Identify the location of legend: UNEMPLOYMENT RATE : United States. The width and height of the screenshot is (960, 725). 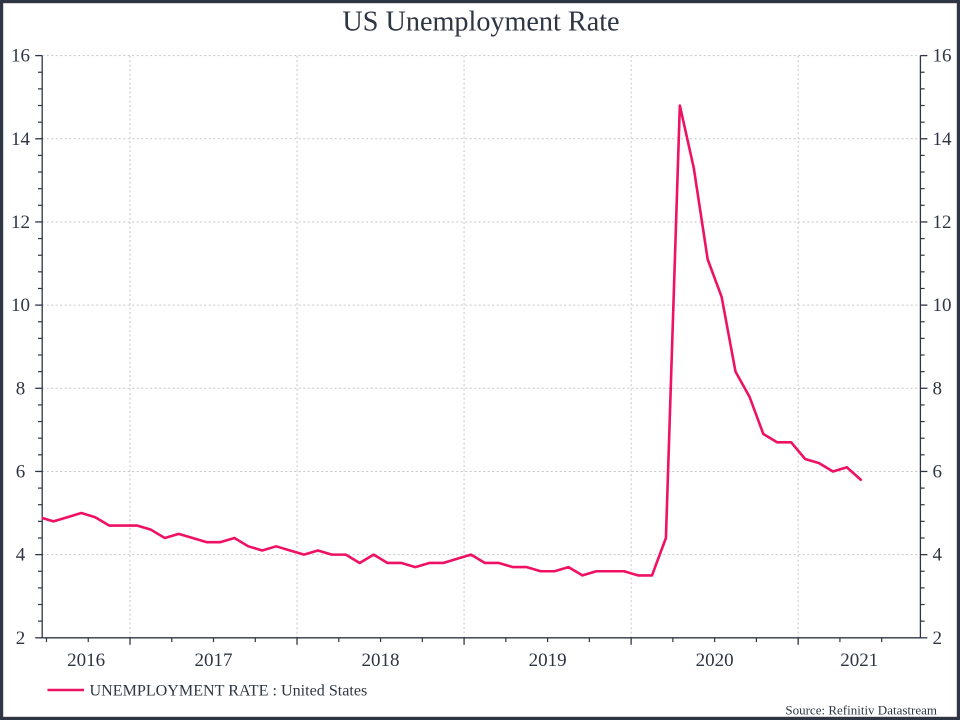
(207, 691).